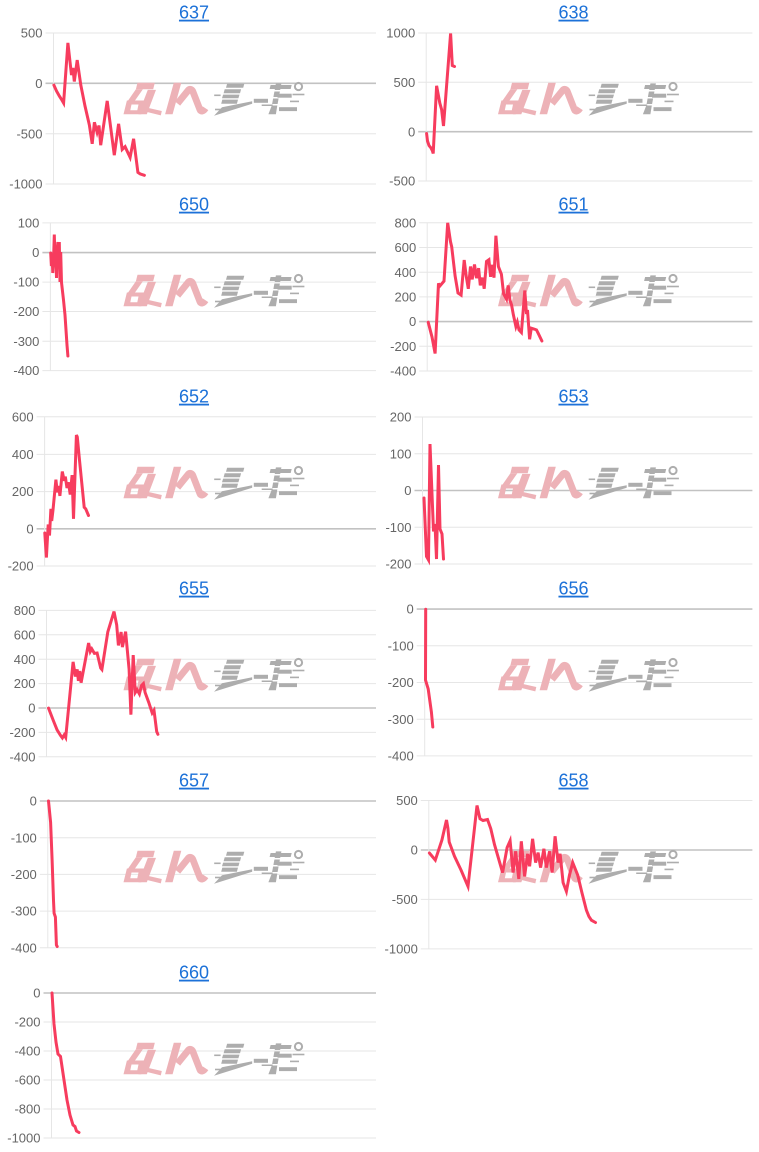  I want to click on svg-text: 657, so click(194, 781).